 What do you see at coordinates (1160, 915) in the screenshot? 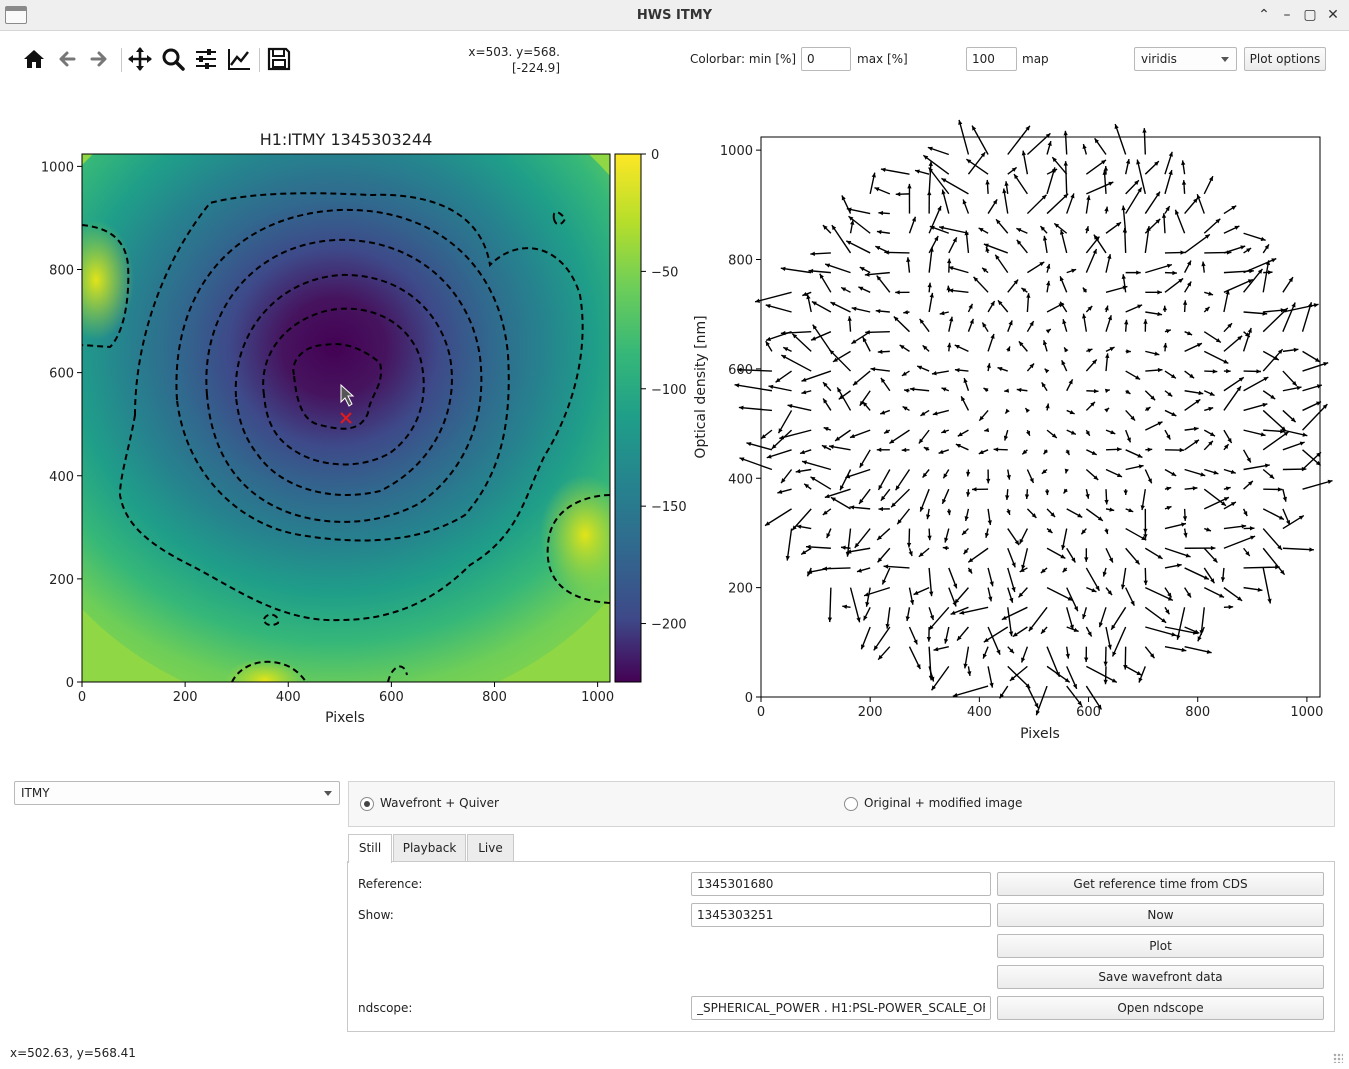
I see `now-button: Now` at bounding box center [1160, 915].